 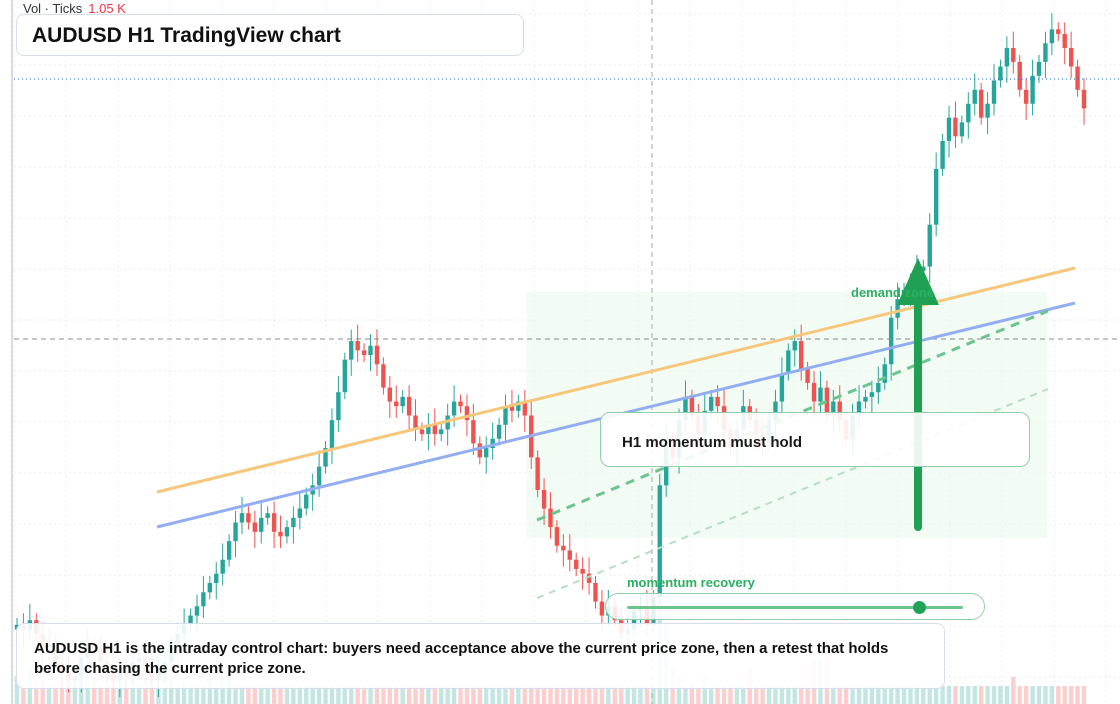 I want to click on momentum-slider, so click(x=795, y=606).